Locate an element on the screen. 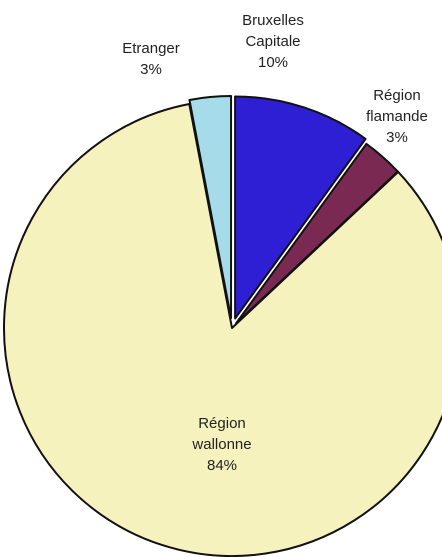  pie-slice-etranger is located at coordinates (210, 207).